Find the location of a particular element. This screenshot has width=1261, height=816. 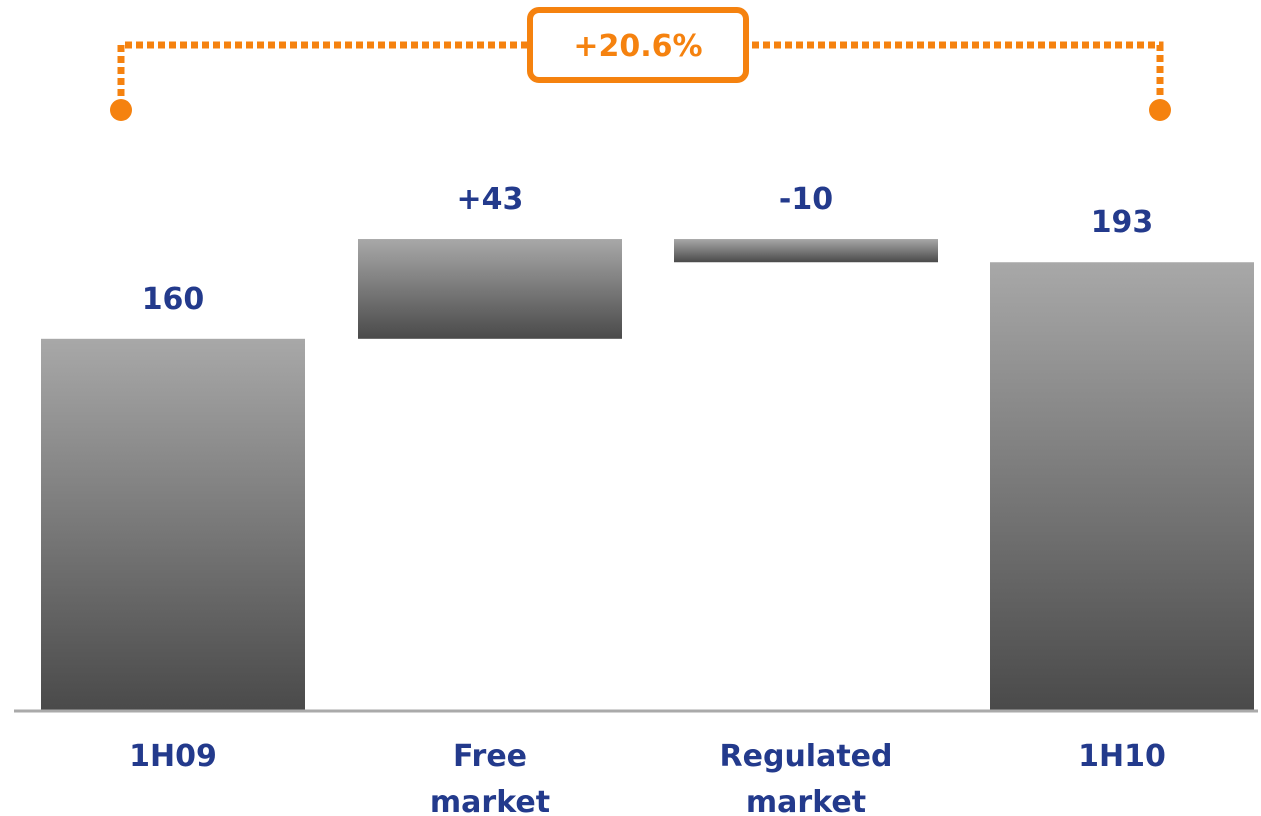

bracket-left-dot is located at coordinates (121, 110).